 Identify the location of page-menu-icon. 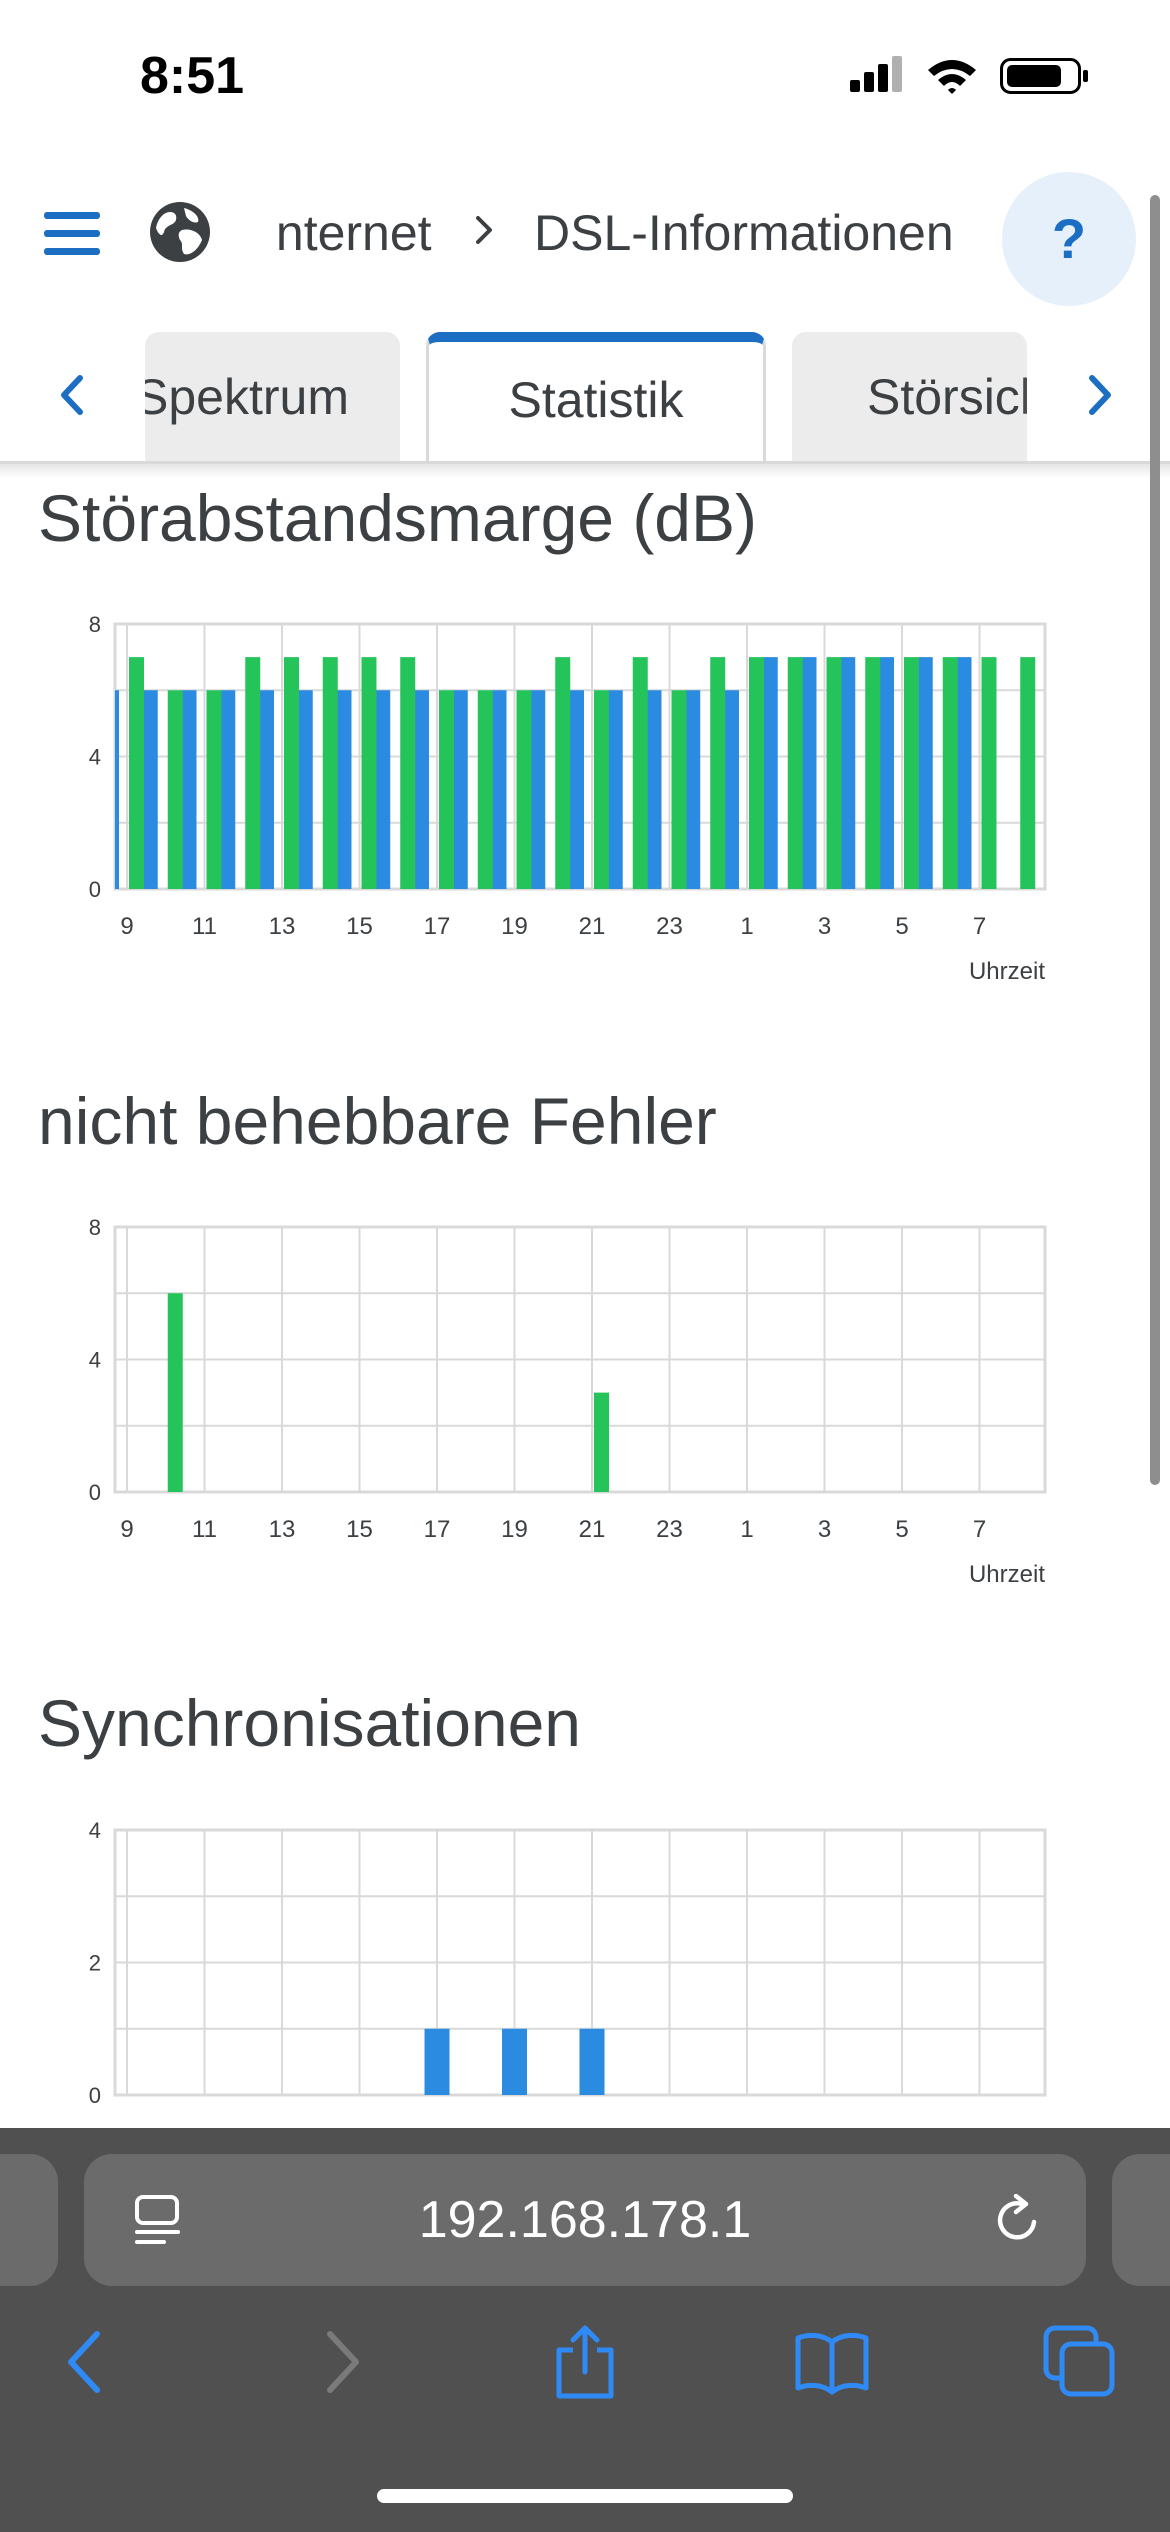
(159, 2220).